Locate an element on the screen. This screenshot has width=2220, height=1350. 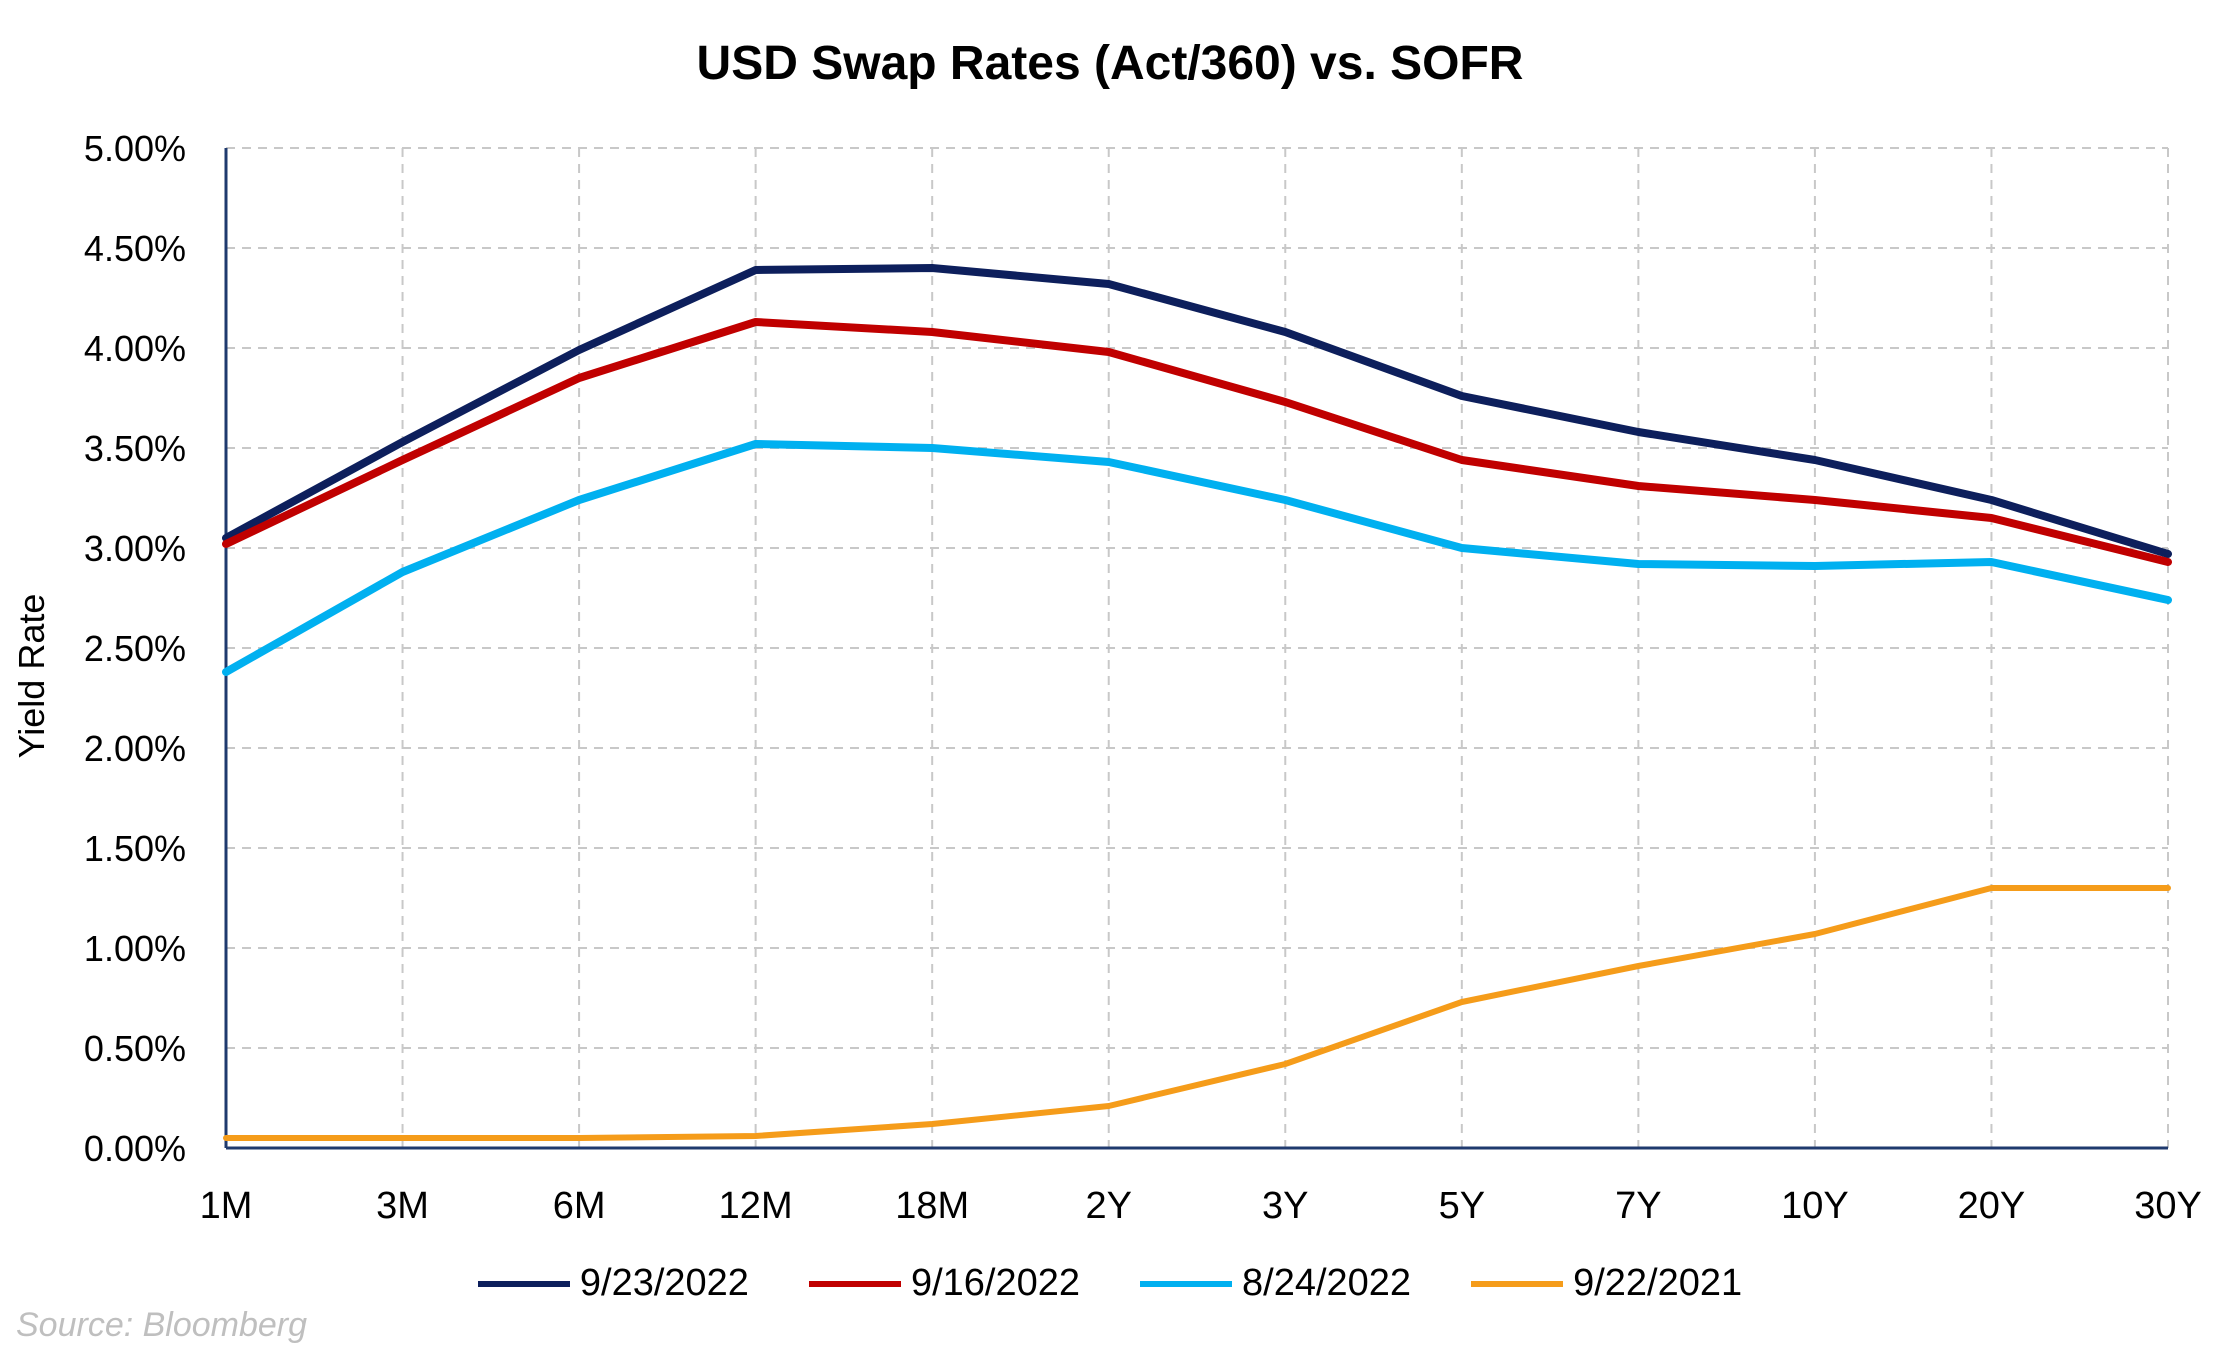
x-tick-label: 12M is located at coordinates (756, 1206).